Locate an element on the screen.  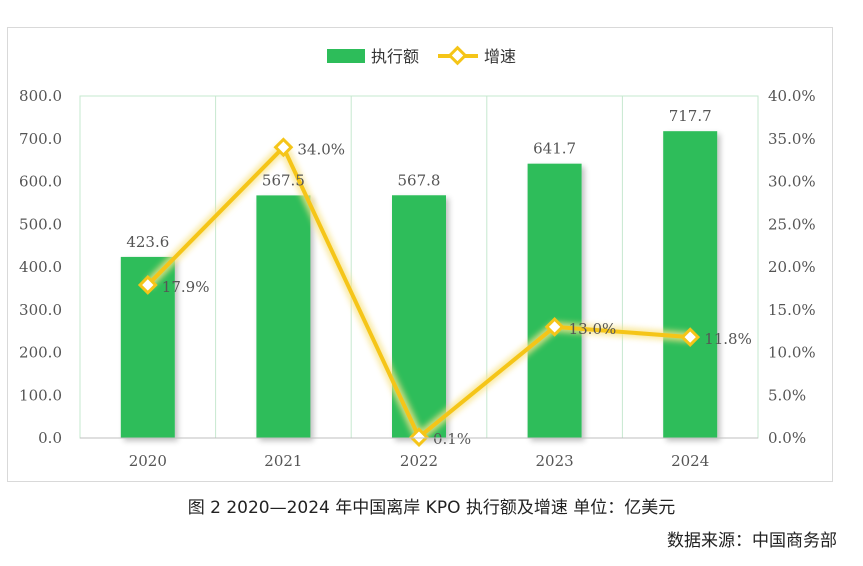
y-right-tick-label: 25.0% is located at coordinates (792, 224).